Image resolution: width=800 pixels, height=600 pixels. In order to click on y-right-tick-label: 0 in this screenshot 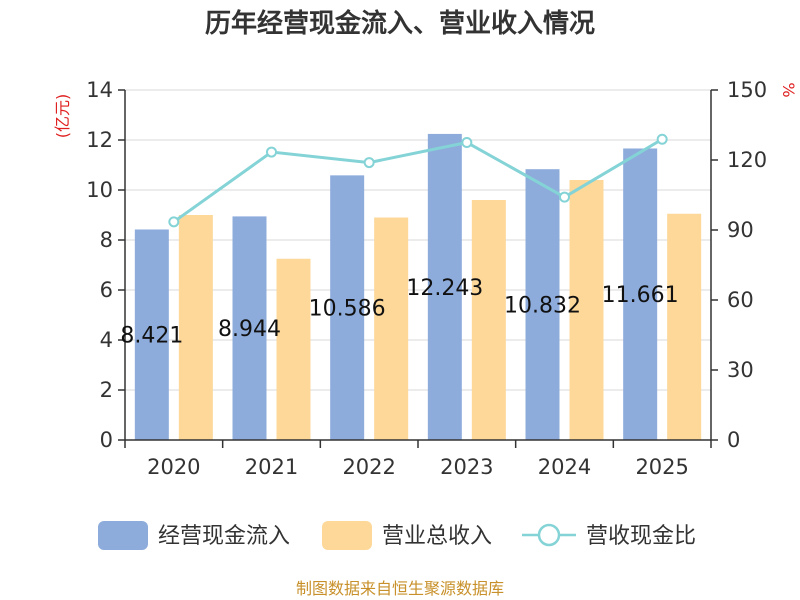, I will do `click(733, 440)`.